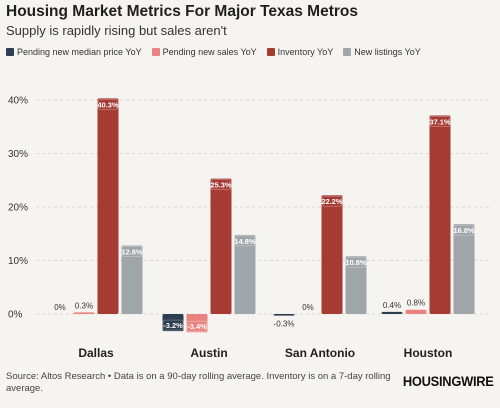 The width and height of the screenshot is (500, 408). I want to click on category-label: Austin, so click(208, 353).